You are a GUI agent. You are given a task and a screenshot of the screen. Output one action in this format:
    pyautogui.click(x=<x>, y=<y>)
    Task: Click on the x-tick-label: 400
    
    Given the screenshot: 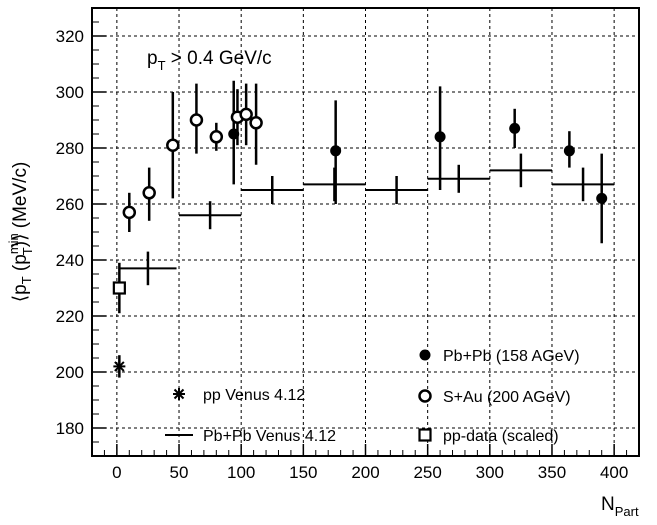 What is the action you would take?
    pyautogui.click(x=614, y=472)
    